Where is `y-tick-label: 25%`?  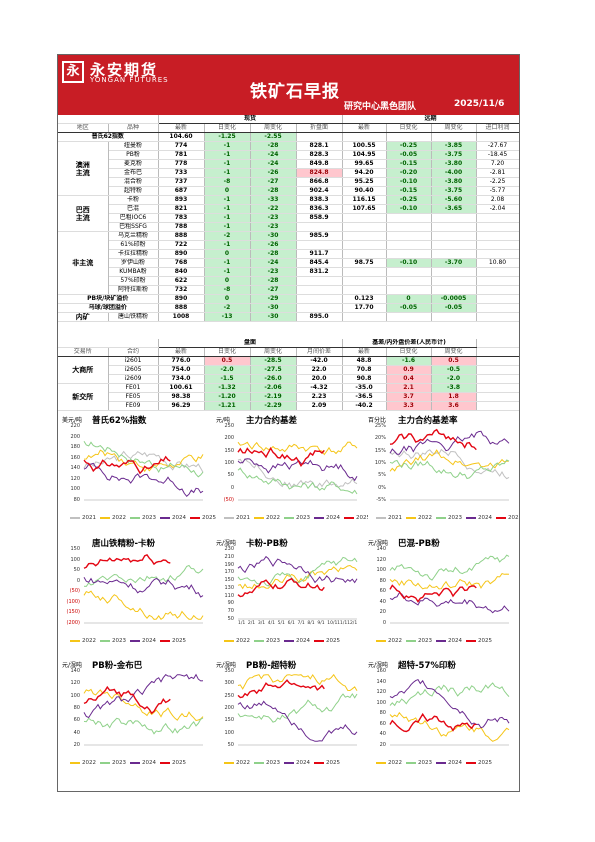 y-tick-label: 25% is located at coordinates (380, 426).